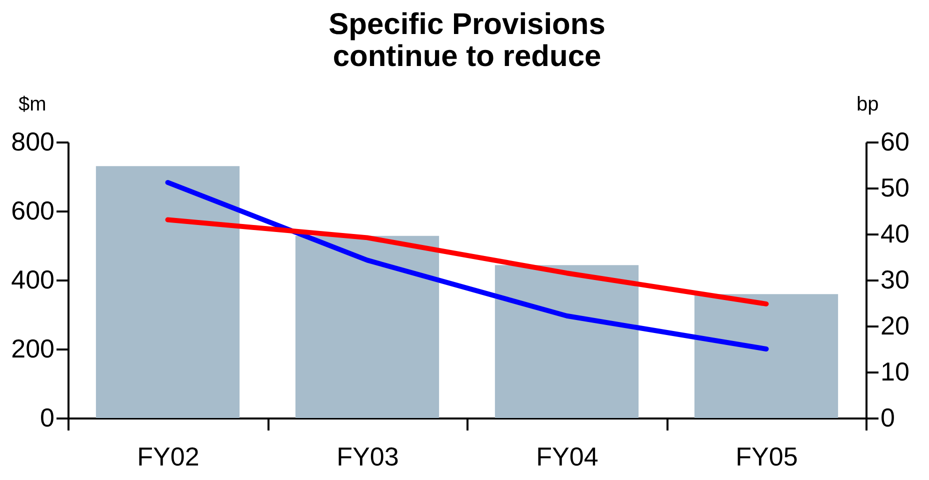 The width and height of the screenshot is (929, 480). I want to click on text: Specific Provisions, so click(467, 24).